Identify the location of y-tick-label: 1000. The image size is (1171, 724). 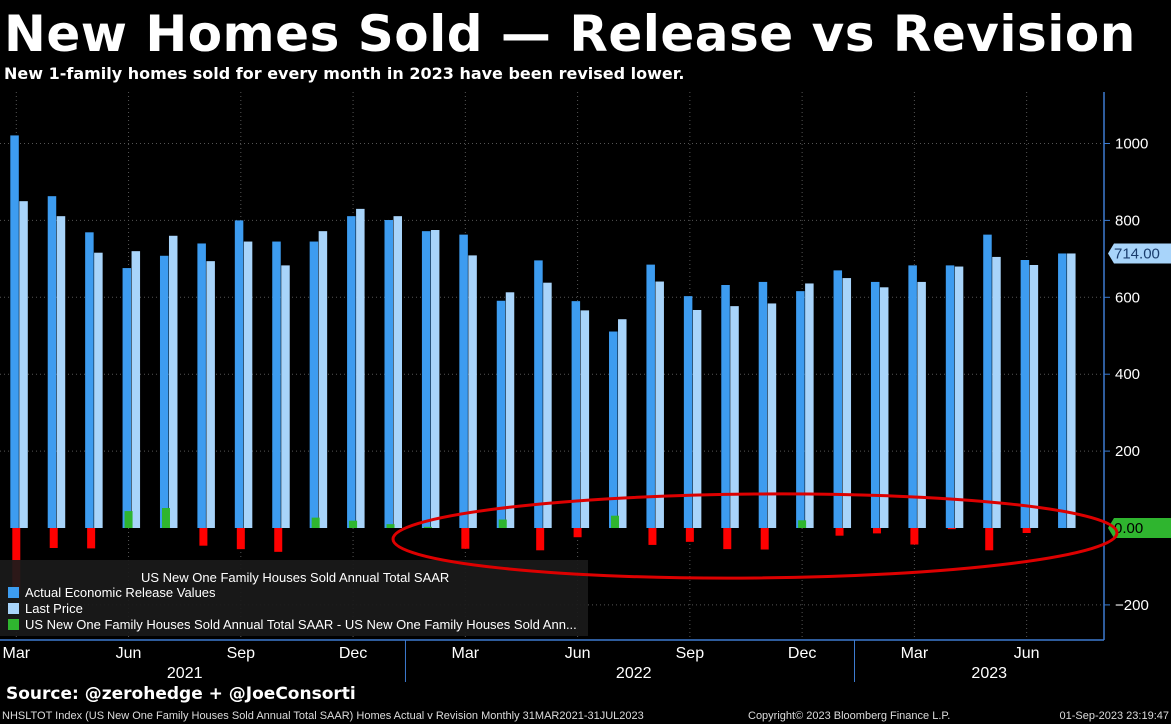
(1131, 144).